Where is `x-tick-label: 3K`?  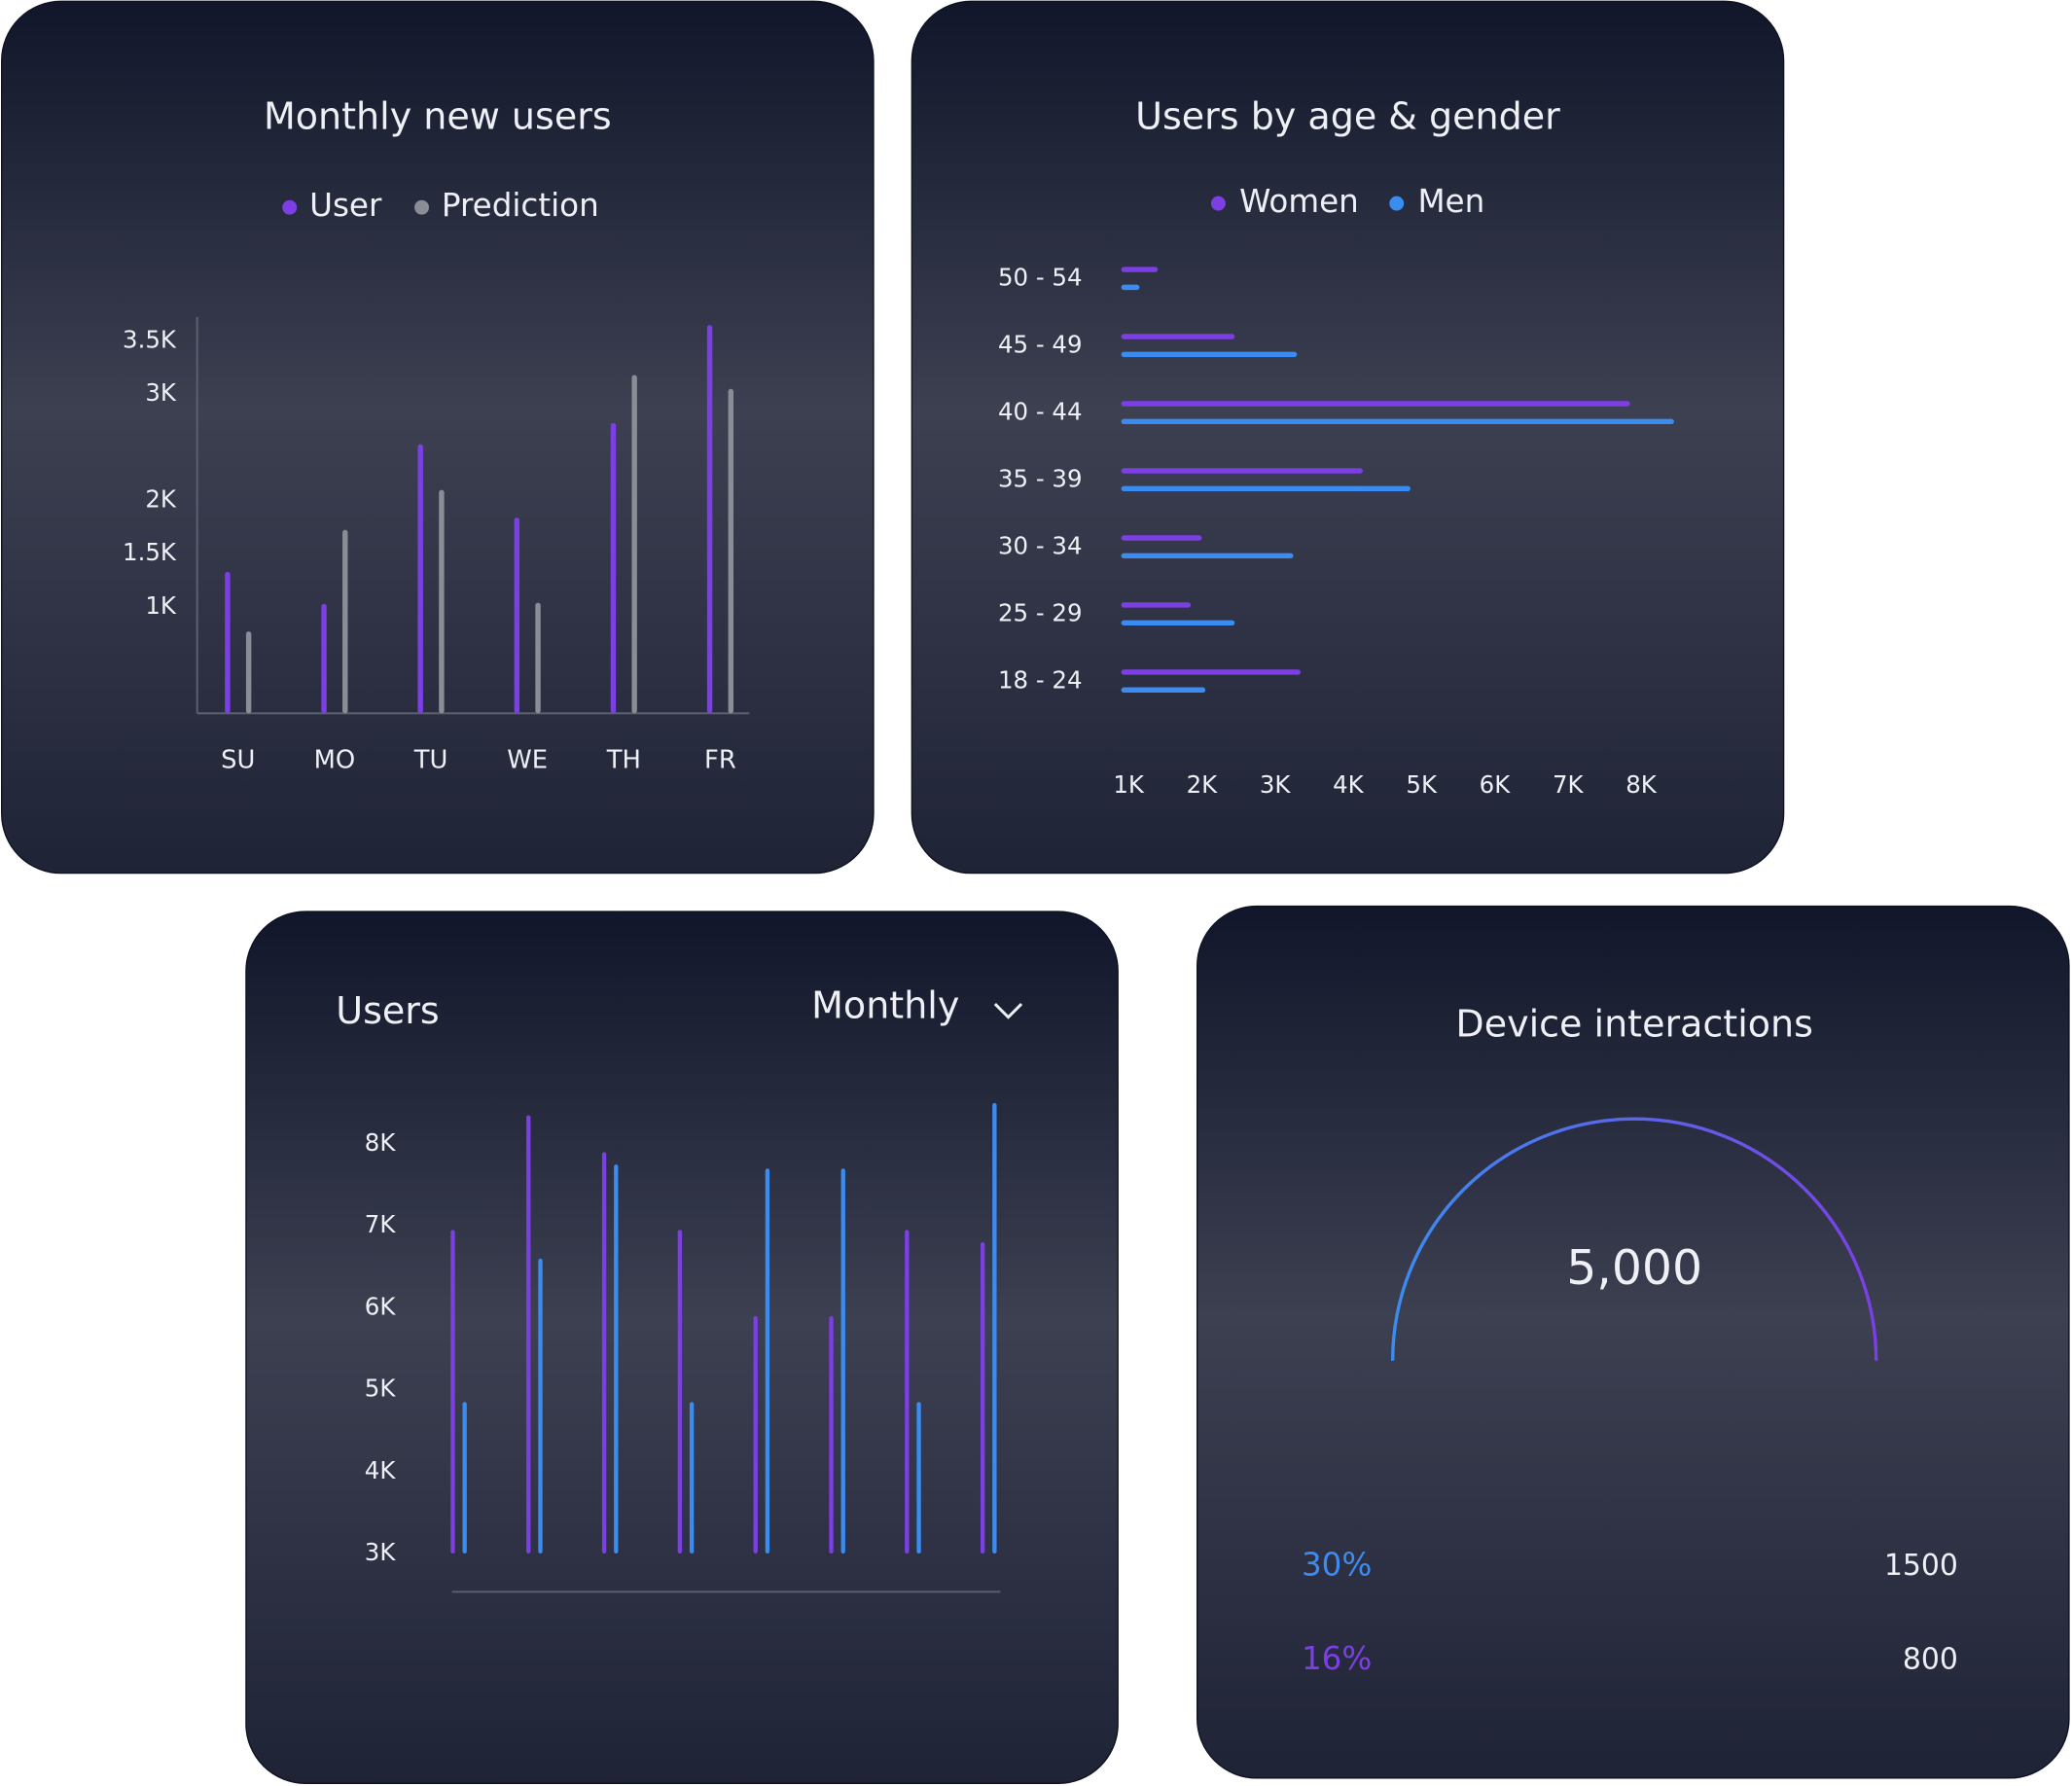
x-tick-label: 3K is located at coordinates (1276, 784).